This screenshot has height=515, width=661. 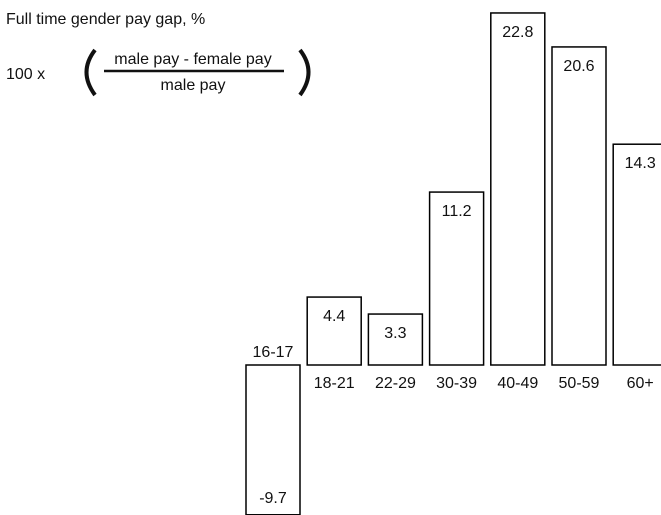 I want to click on x-tick-label: 18-21, so click(x=334, y=383).